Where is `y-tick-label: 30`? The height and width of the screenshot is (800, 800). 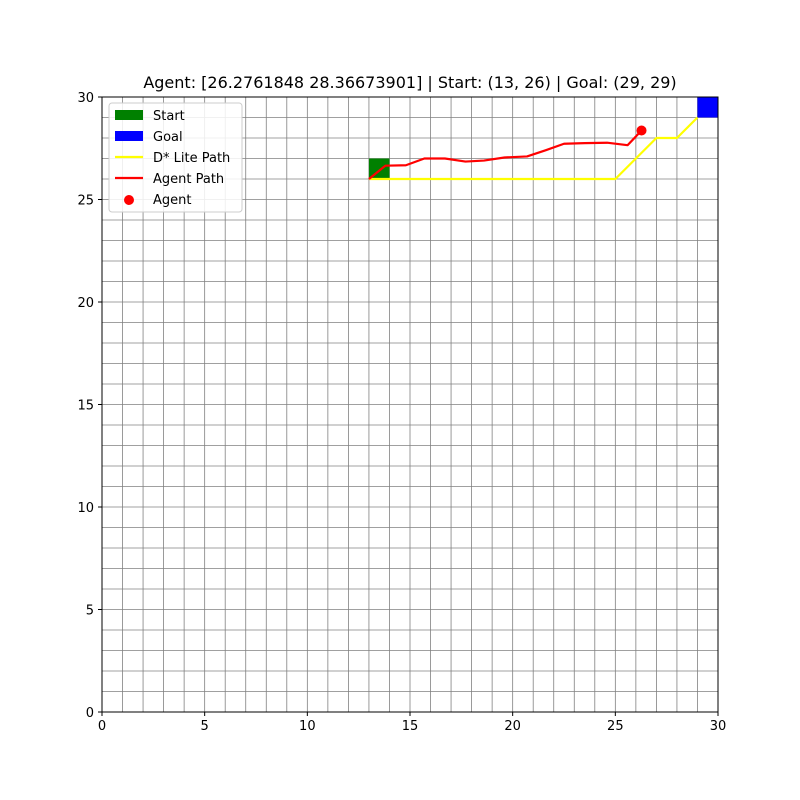 y-tick-label: 30 is located at coordinates (85, 98).